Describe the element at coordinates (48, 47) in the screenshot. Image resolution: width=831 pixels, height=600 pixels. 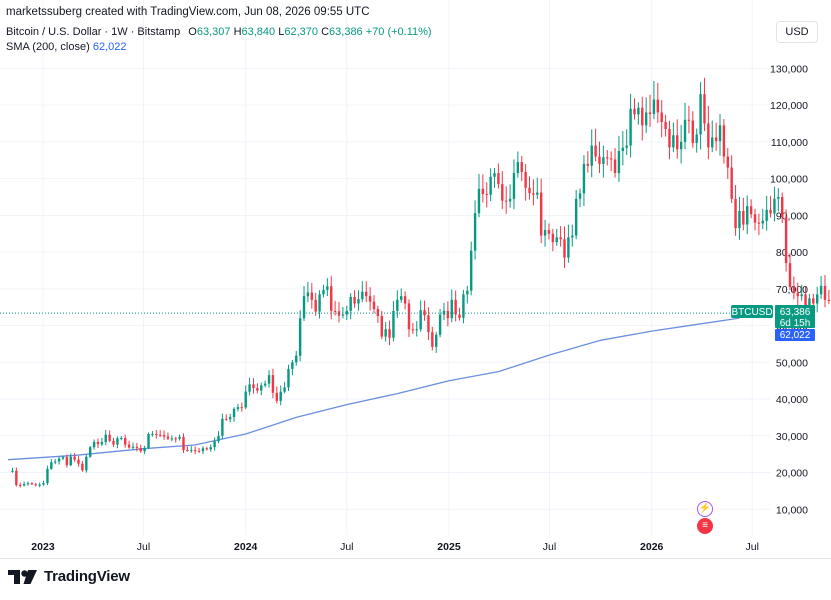
I see `sma-title: SMA (200, close)` at that location.